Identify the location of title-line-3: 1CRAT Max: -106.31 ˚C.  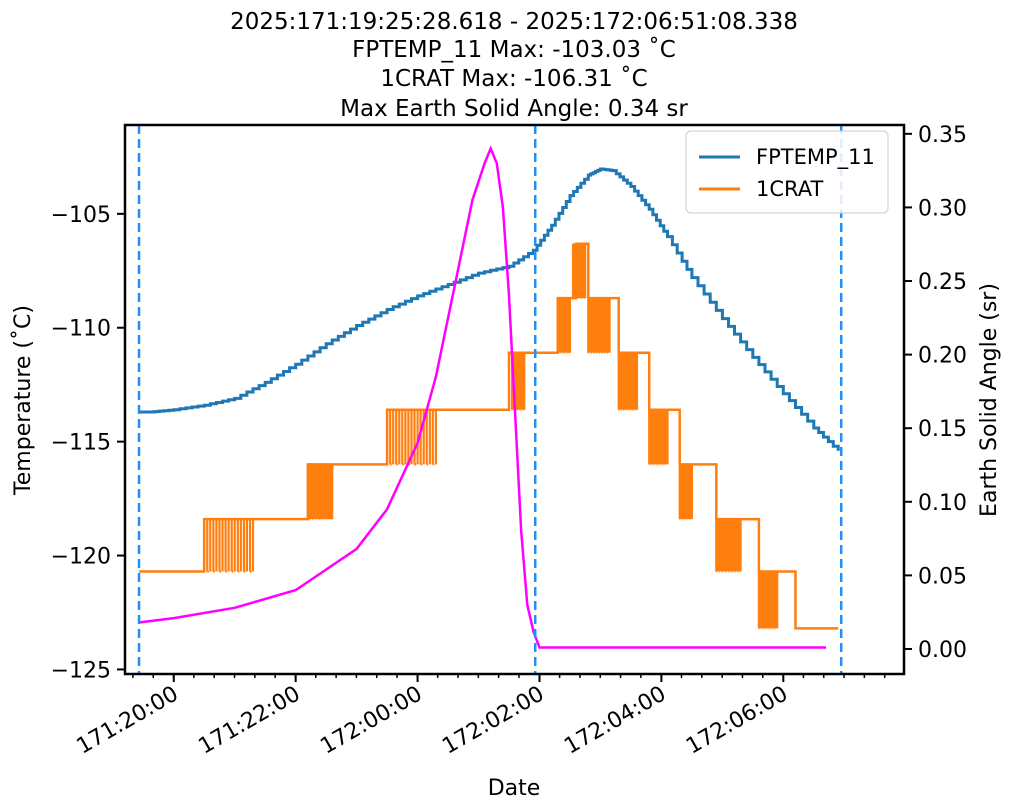
(513, 78).